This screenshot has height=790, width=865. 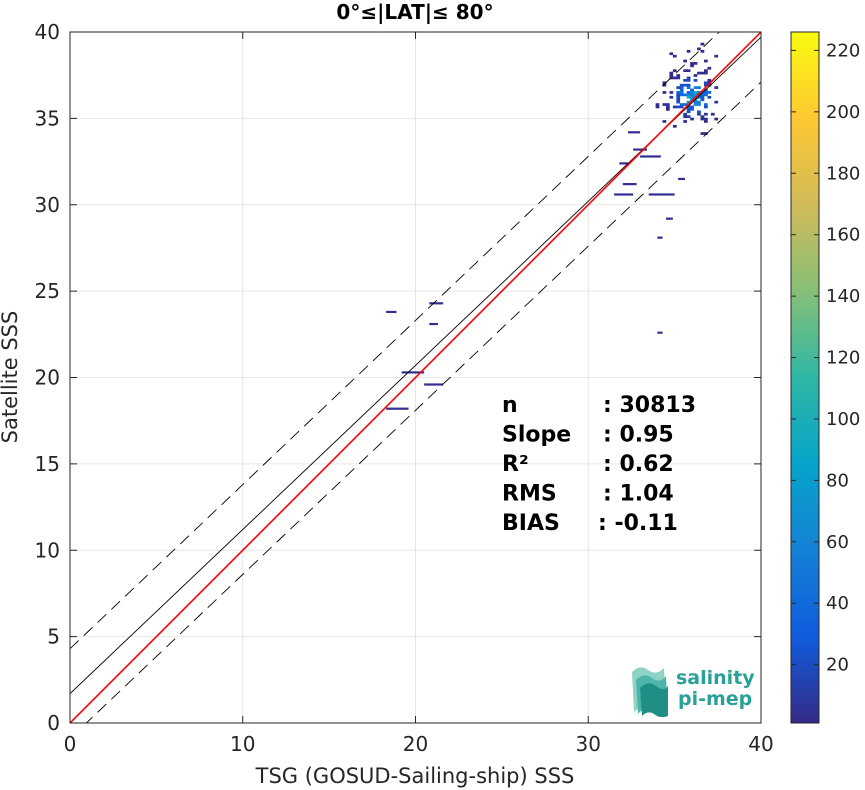 What do you see at coordinates (837, 603) in the screenshot?
I see `colorbar-tick-label: 40` at bounding box center [837, 603].